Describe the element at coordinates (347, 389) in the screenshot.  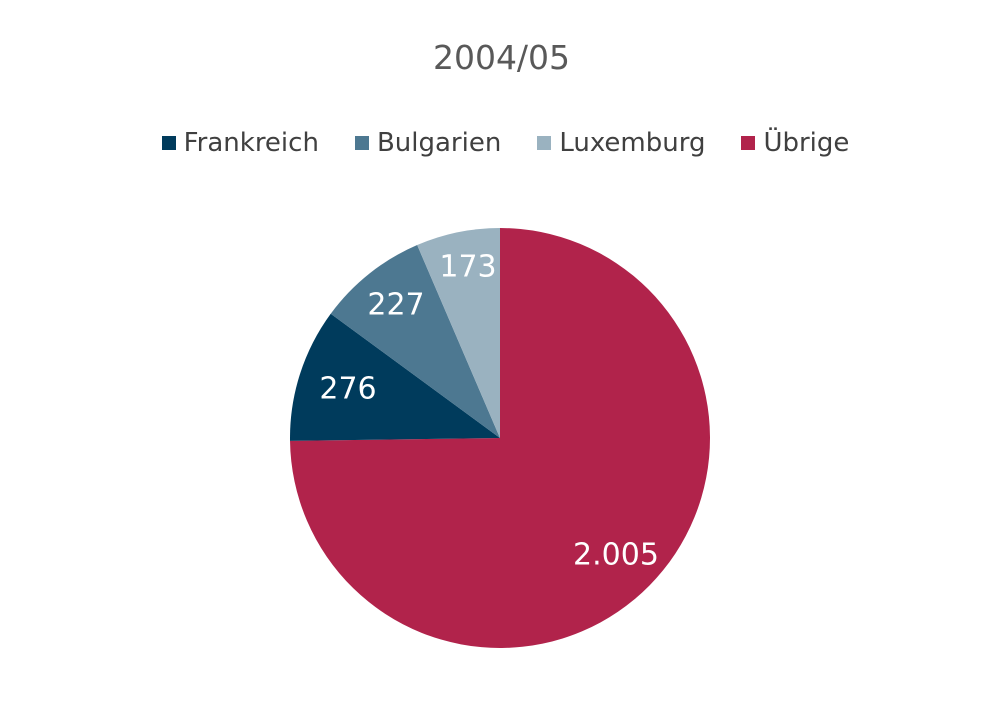
I see `data-label-frankreich: 276` at that location.